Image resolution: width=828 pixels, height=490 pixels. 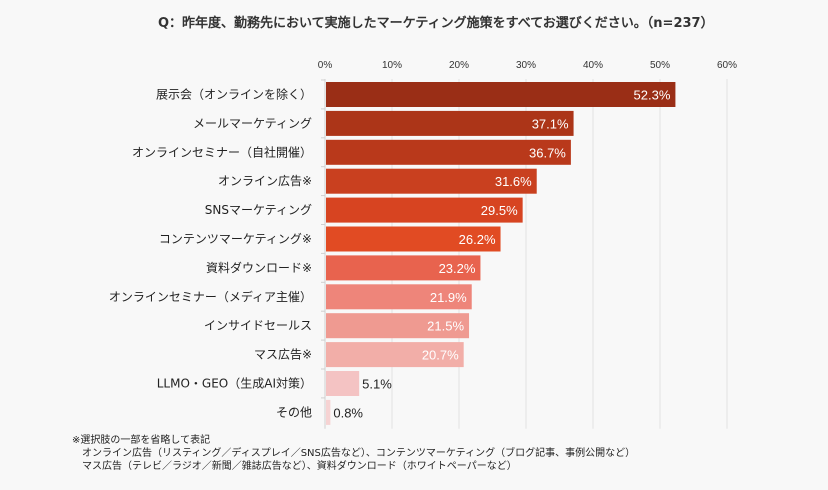 What do you see at coordinates (222, 151) in the screenshot?
I see `category-label: オンラインセミナー（自社開催）` at bounding box center [222, 151].